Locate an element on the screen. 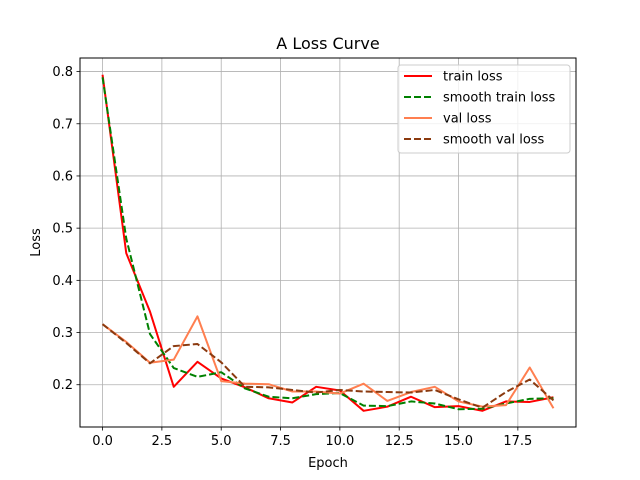  legend-label-smooth-val-loss: smooth val loss is located at coordinates (494, 140).